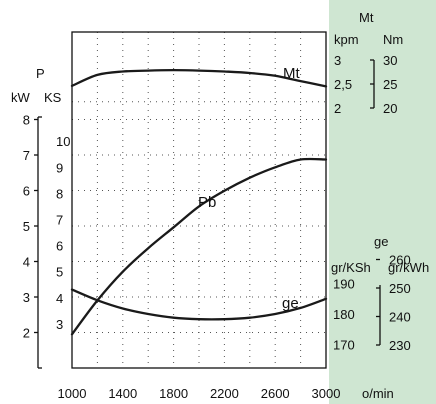  What do you see at coordinates (26, 297) in the screenshot?
I see `kw-tick-label: 3` at bounding box center [26, 297].